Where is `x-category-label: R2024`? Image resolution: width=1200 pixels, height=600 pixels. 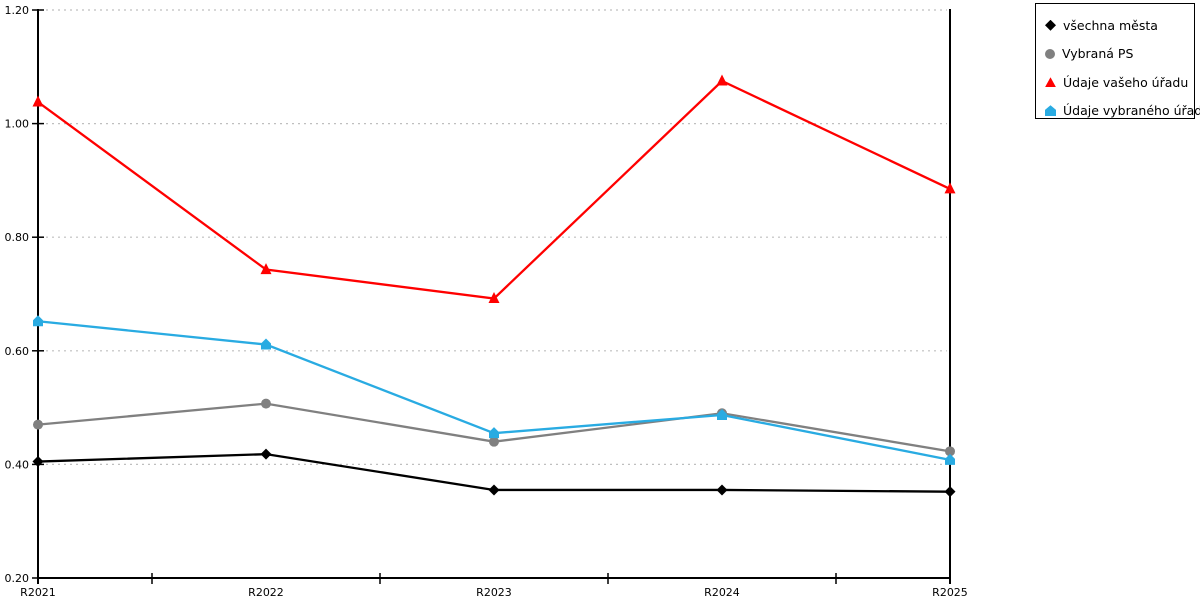
x-category-label: R2024 is located at coordinates (722, 592).